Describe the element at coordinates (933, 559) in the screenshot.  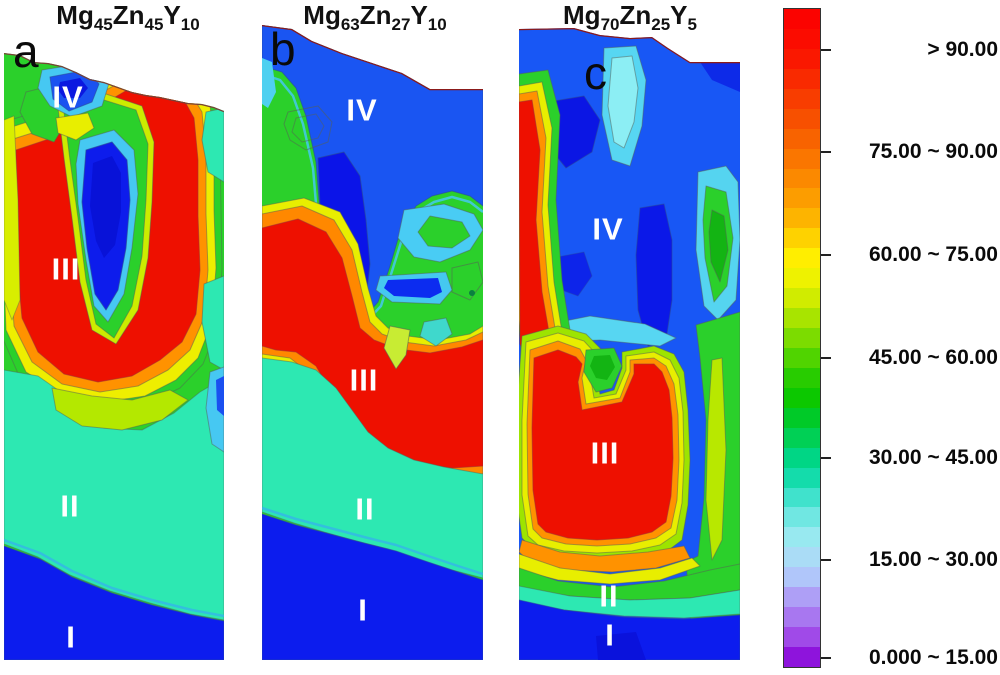
I see `colorbar-label-15-30: 15.00 ~ 30.00` at that location.